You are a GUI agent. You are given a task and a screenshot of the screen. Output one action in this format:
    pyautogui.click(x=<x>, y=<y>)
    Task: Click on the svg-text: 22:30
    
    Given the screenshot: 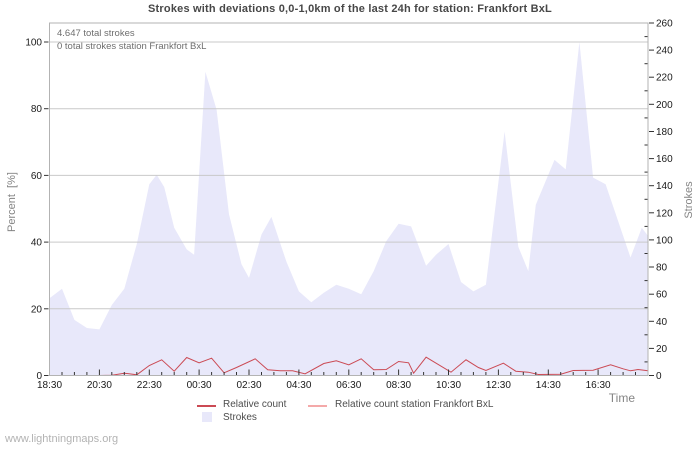 What is the action you would take?
    pyautogui.click(x=149, y=385)
    